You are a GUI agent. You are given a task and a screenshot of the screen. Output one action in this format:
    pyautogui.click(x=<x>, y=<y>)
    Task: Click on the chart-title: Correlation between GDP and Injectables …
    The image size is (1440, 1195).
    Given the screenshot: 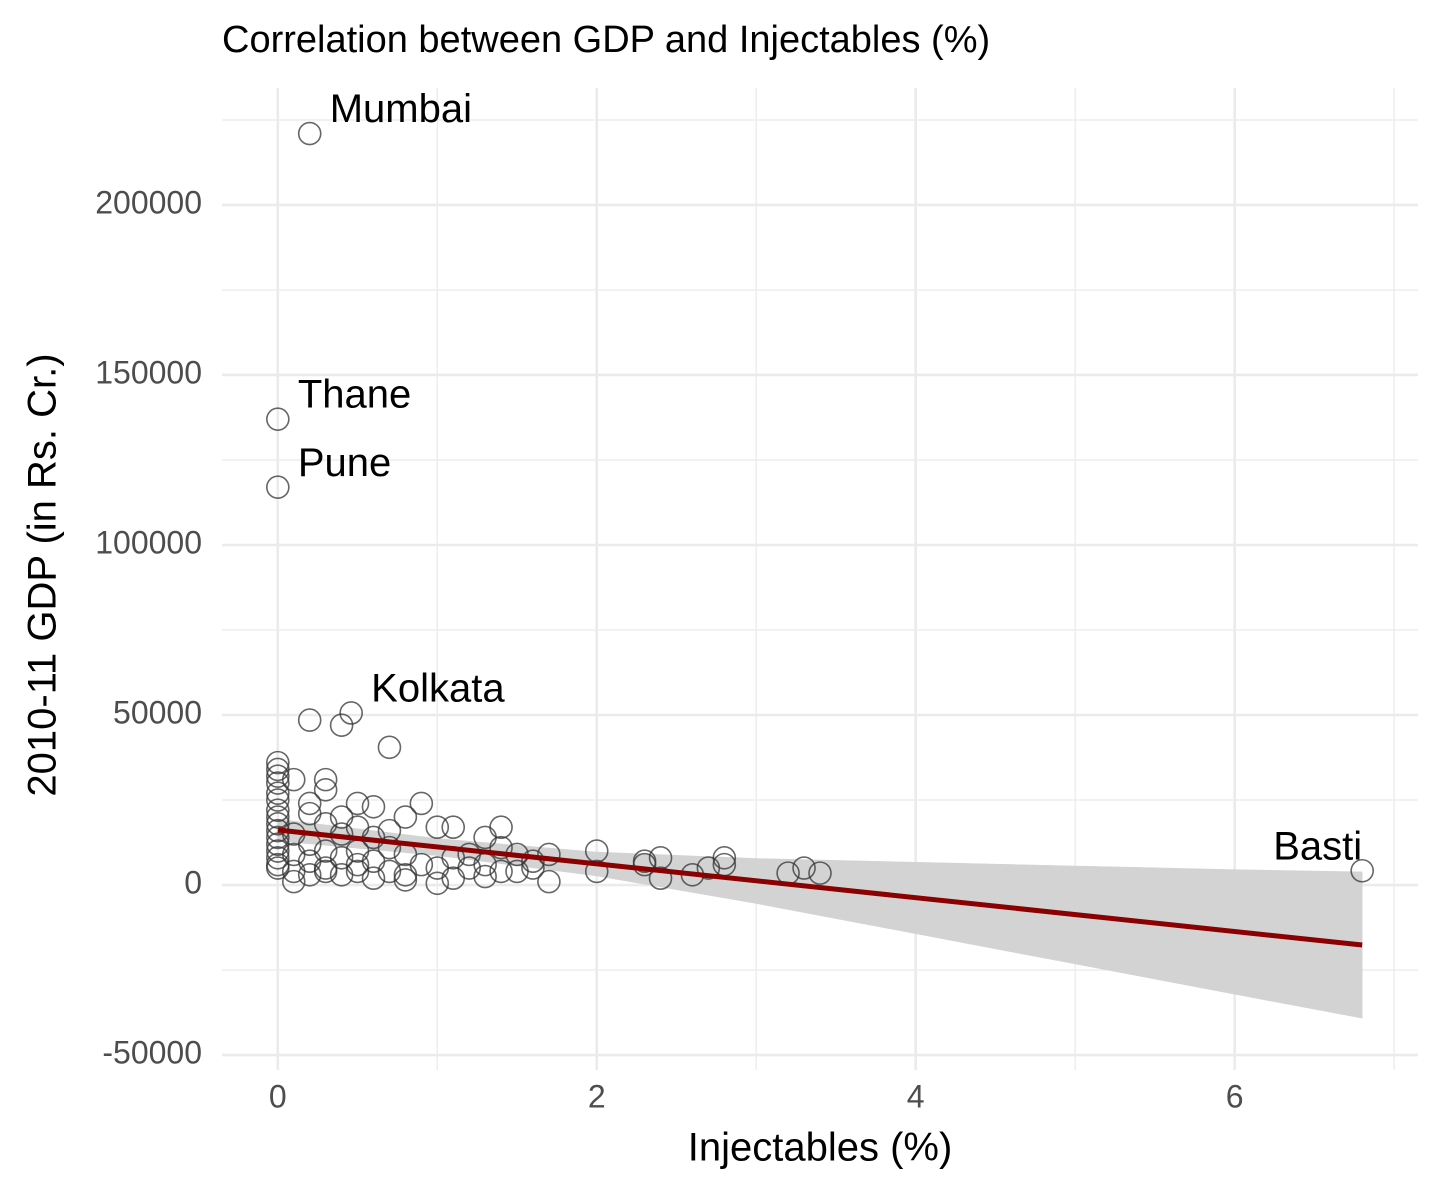 What is the action you would take?
    pyautogui.click(x=606, y=40)
    